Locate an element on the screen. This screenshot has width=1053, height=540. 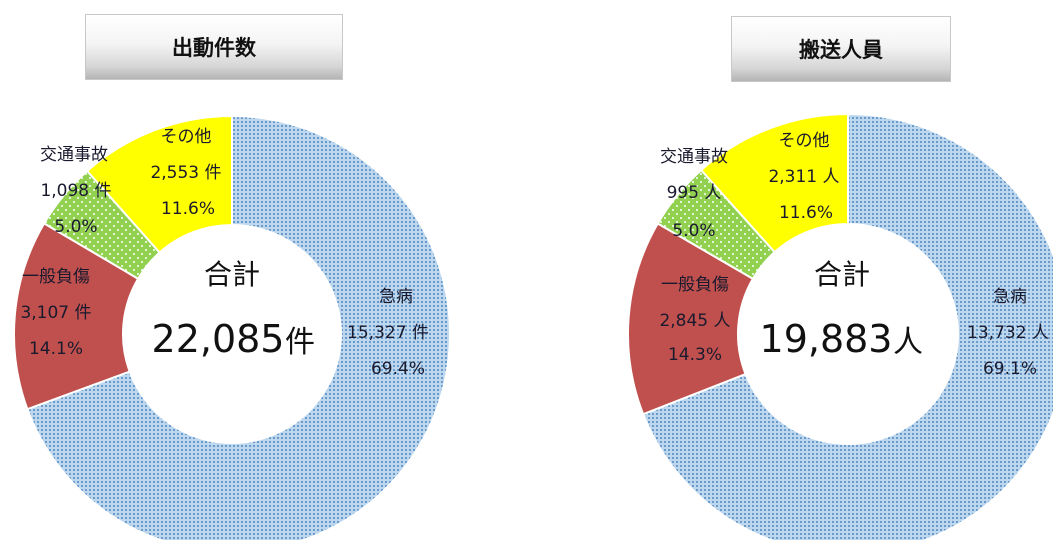
slice-label-value: 2,845 人 is located at coordinates (694, 321).